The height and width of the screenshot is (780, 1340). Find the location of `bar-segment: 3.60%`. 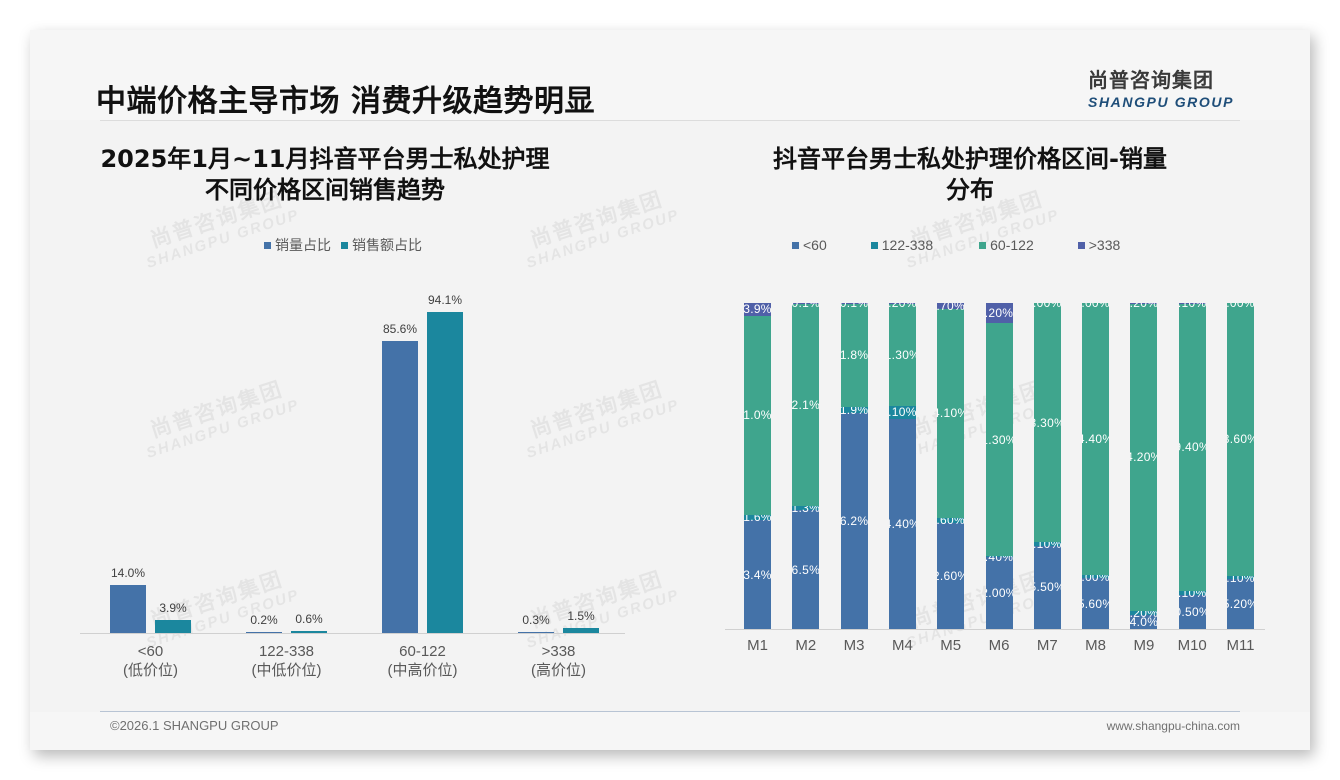

bar-segment: 3.60% is located at coordinates (1240, 439).